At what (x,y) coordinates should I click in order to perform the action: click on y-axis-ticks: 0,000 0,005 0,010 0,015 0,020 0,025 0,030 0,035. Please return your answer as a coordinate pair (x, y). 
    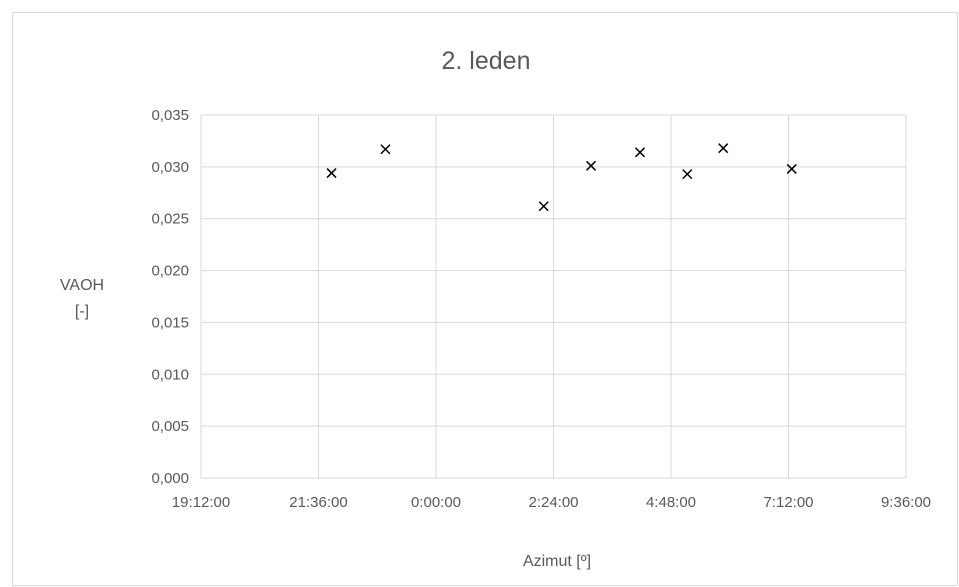
    Looking at the image, I should click on (170, 297).